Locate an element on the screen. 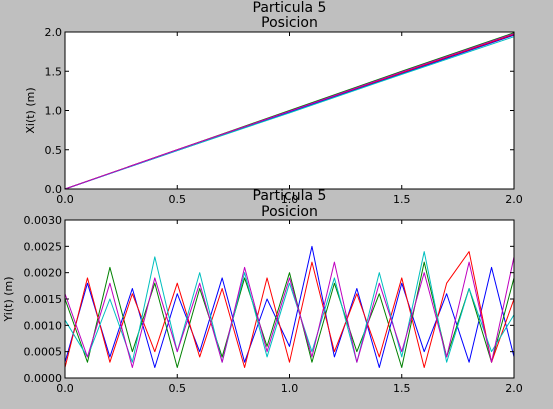 The width and height of the screenshot is (553, 409). y-tick-label: 0.0010 is located at coordinates (43, 325).